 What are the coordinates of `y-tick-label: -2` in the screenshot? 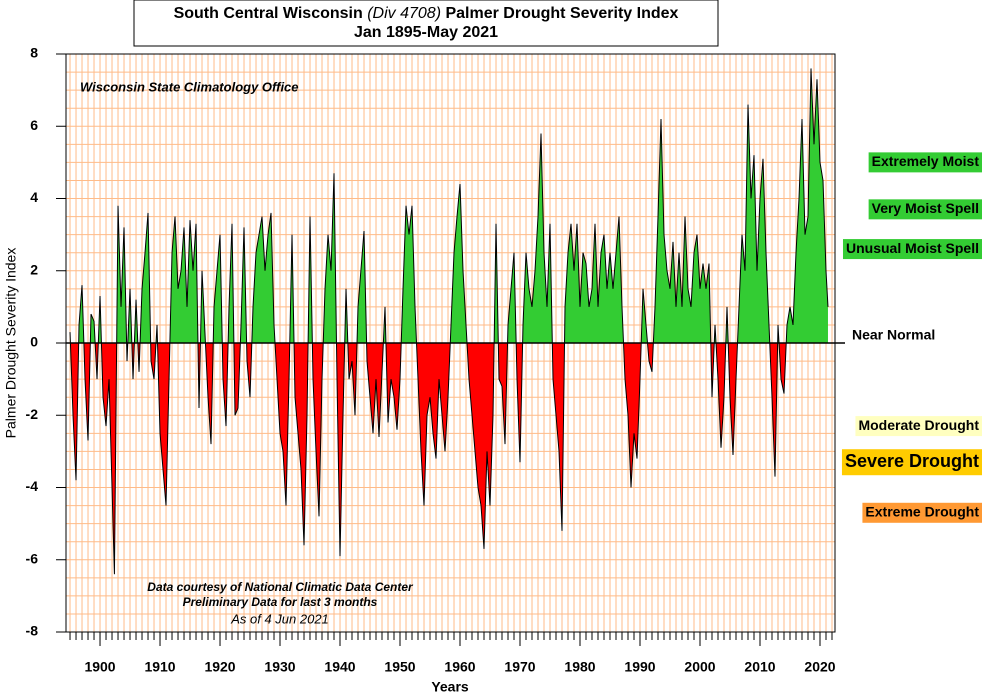 It's located at (32, 414).